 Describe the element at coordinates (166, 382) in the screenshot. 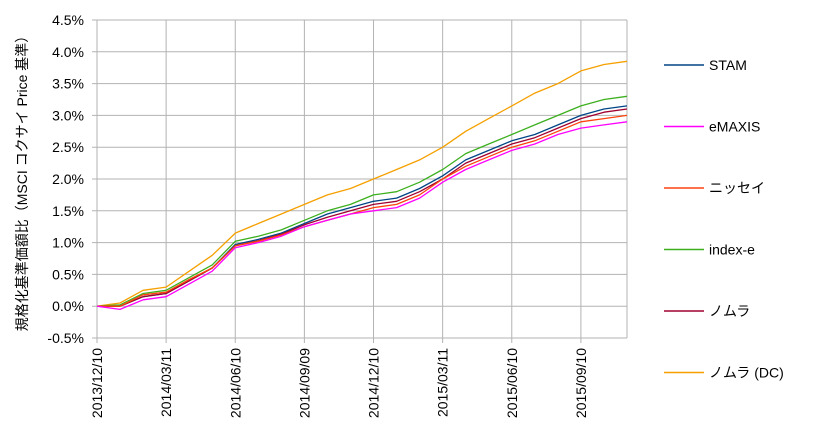

I see `x-tick-label: 2014/03/11` at that location.